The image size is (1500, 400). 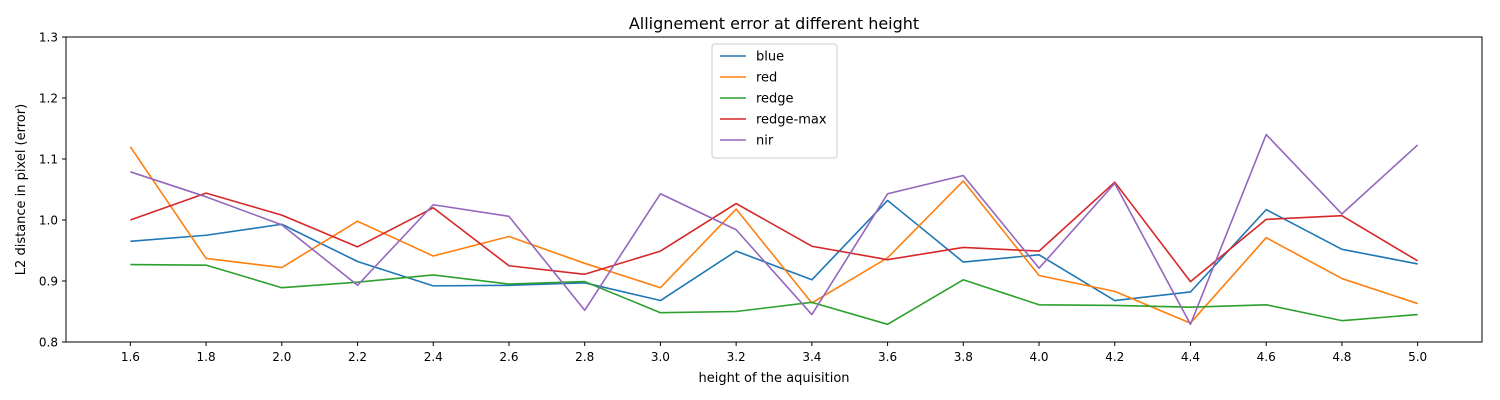 What do you see at coordinates (774, 294) in the screenshot?
I see `series-line-redge` at bounding box center [774, 294].